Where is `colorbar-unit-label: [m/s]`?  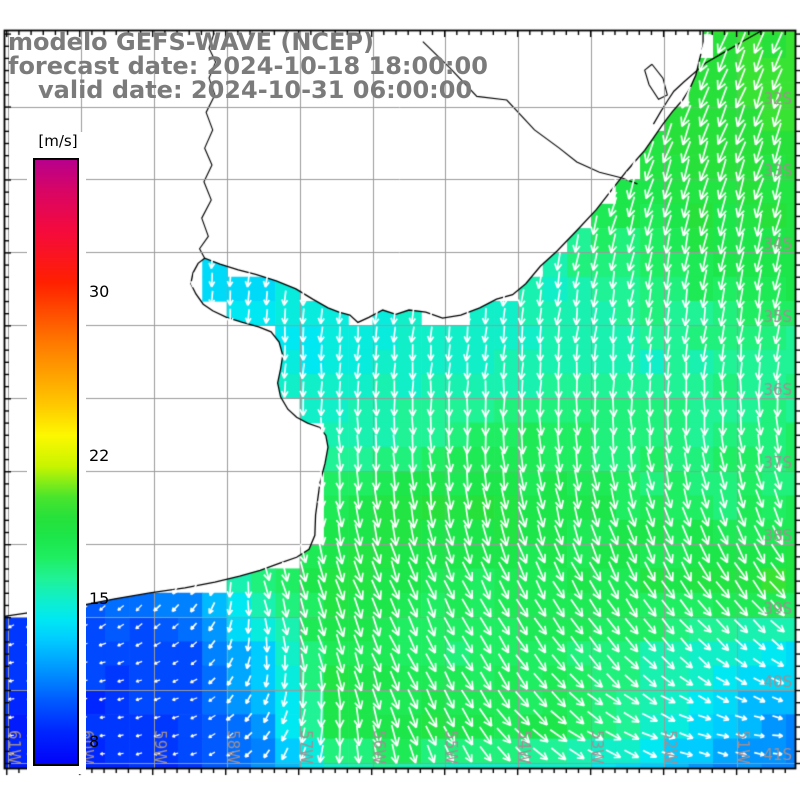
colorbar-unit-label: [m/s] is located at coordinates (58, 141).